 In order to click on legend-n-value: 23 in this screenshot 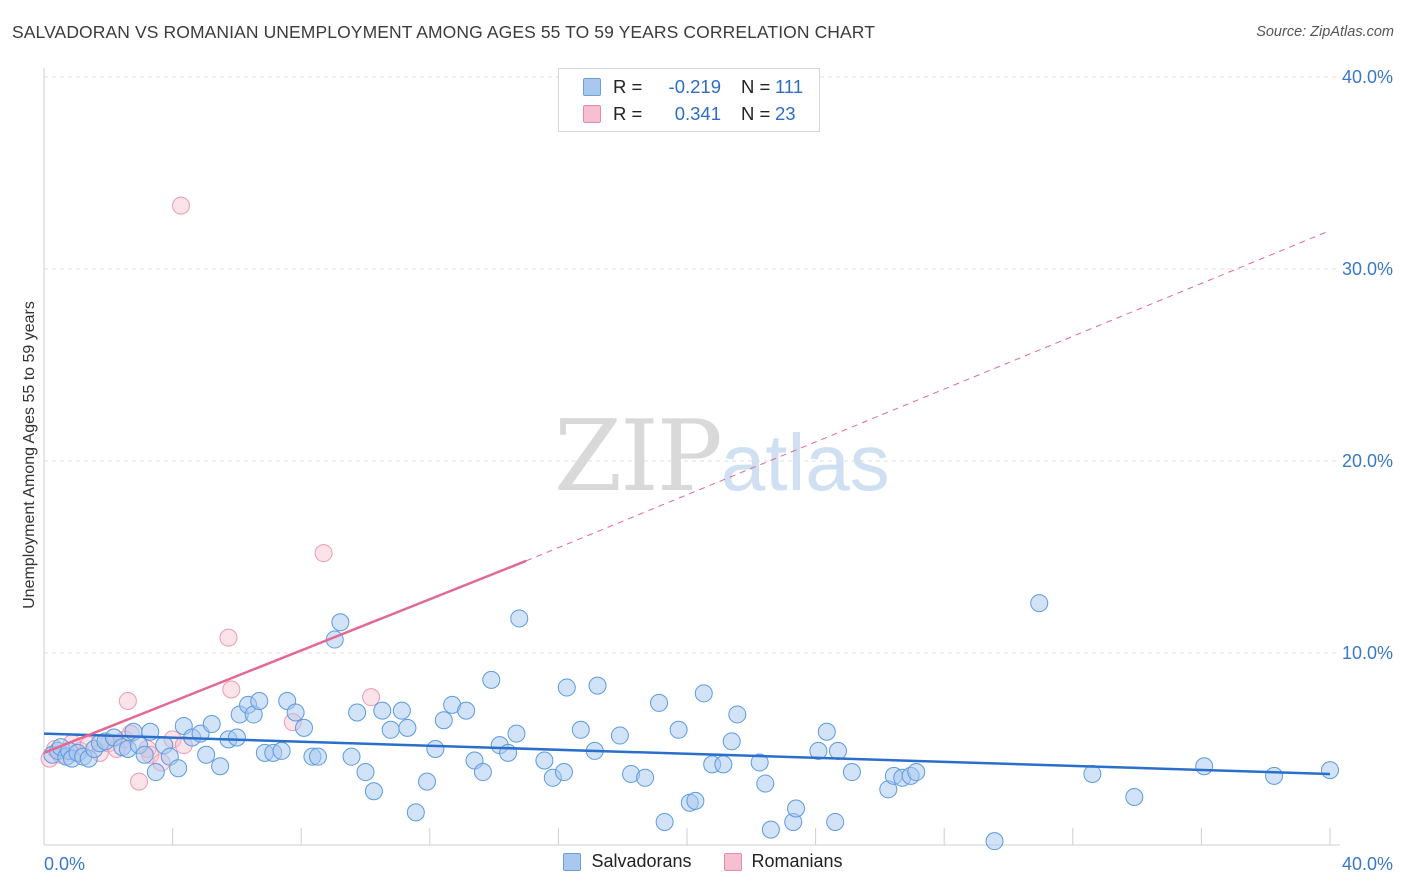, I will do `click(785, 113)`.